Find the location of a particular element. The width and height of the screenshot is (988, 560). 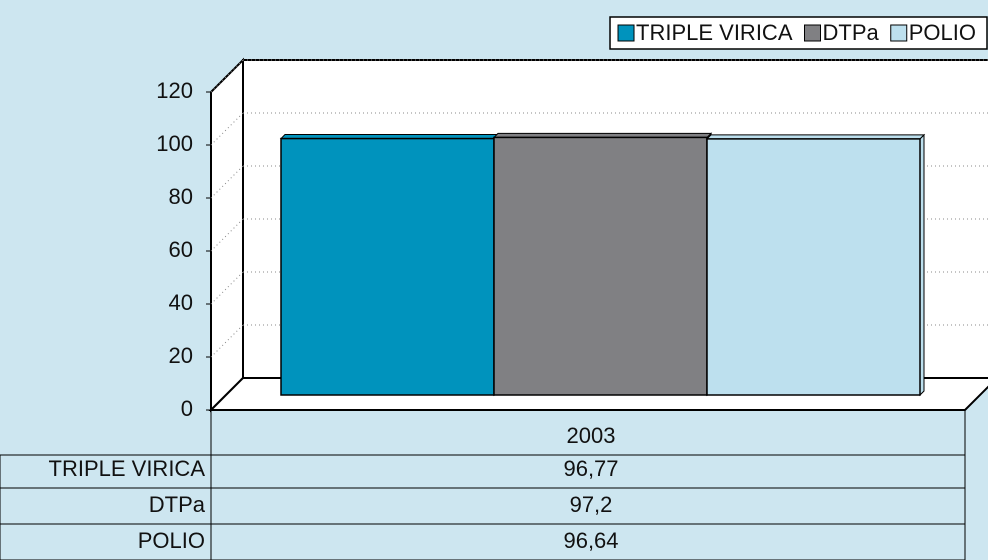

y-tick-label: 80 is located at coordinates (181, 196).